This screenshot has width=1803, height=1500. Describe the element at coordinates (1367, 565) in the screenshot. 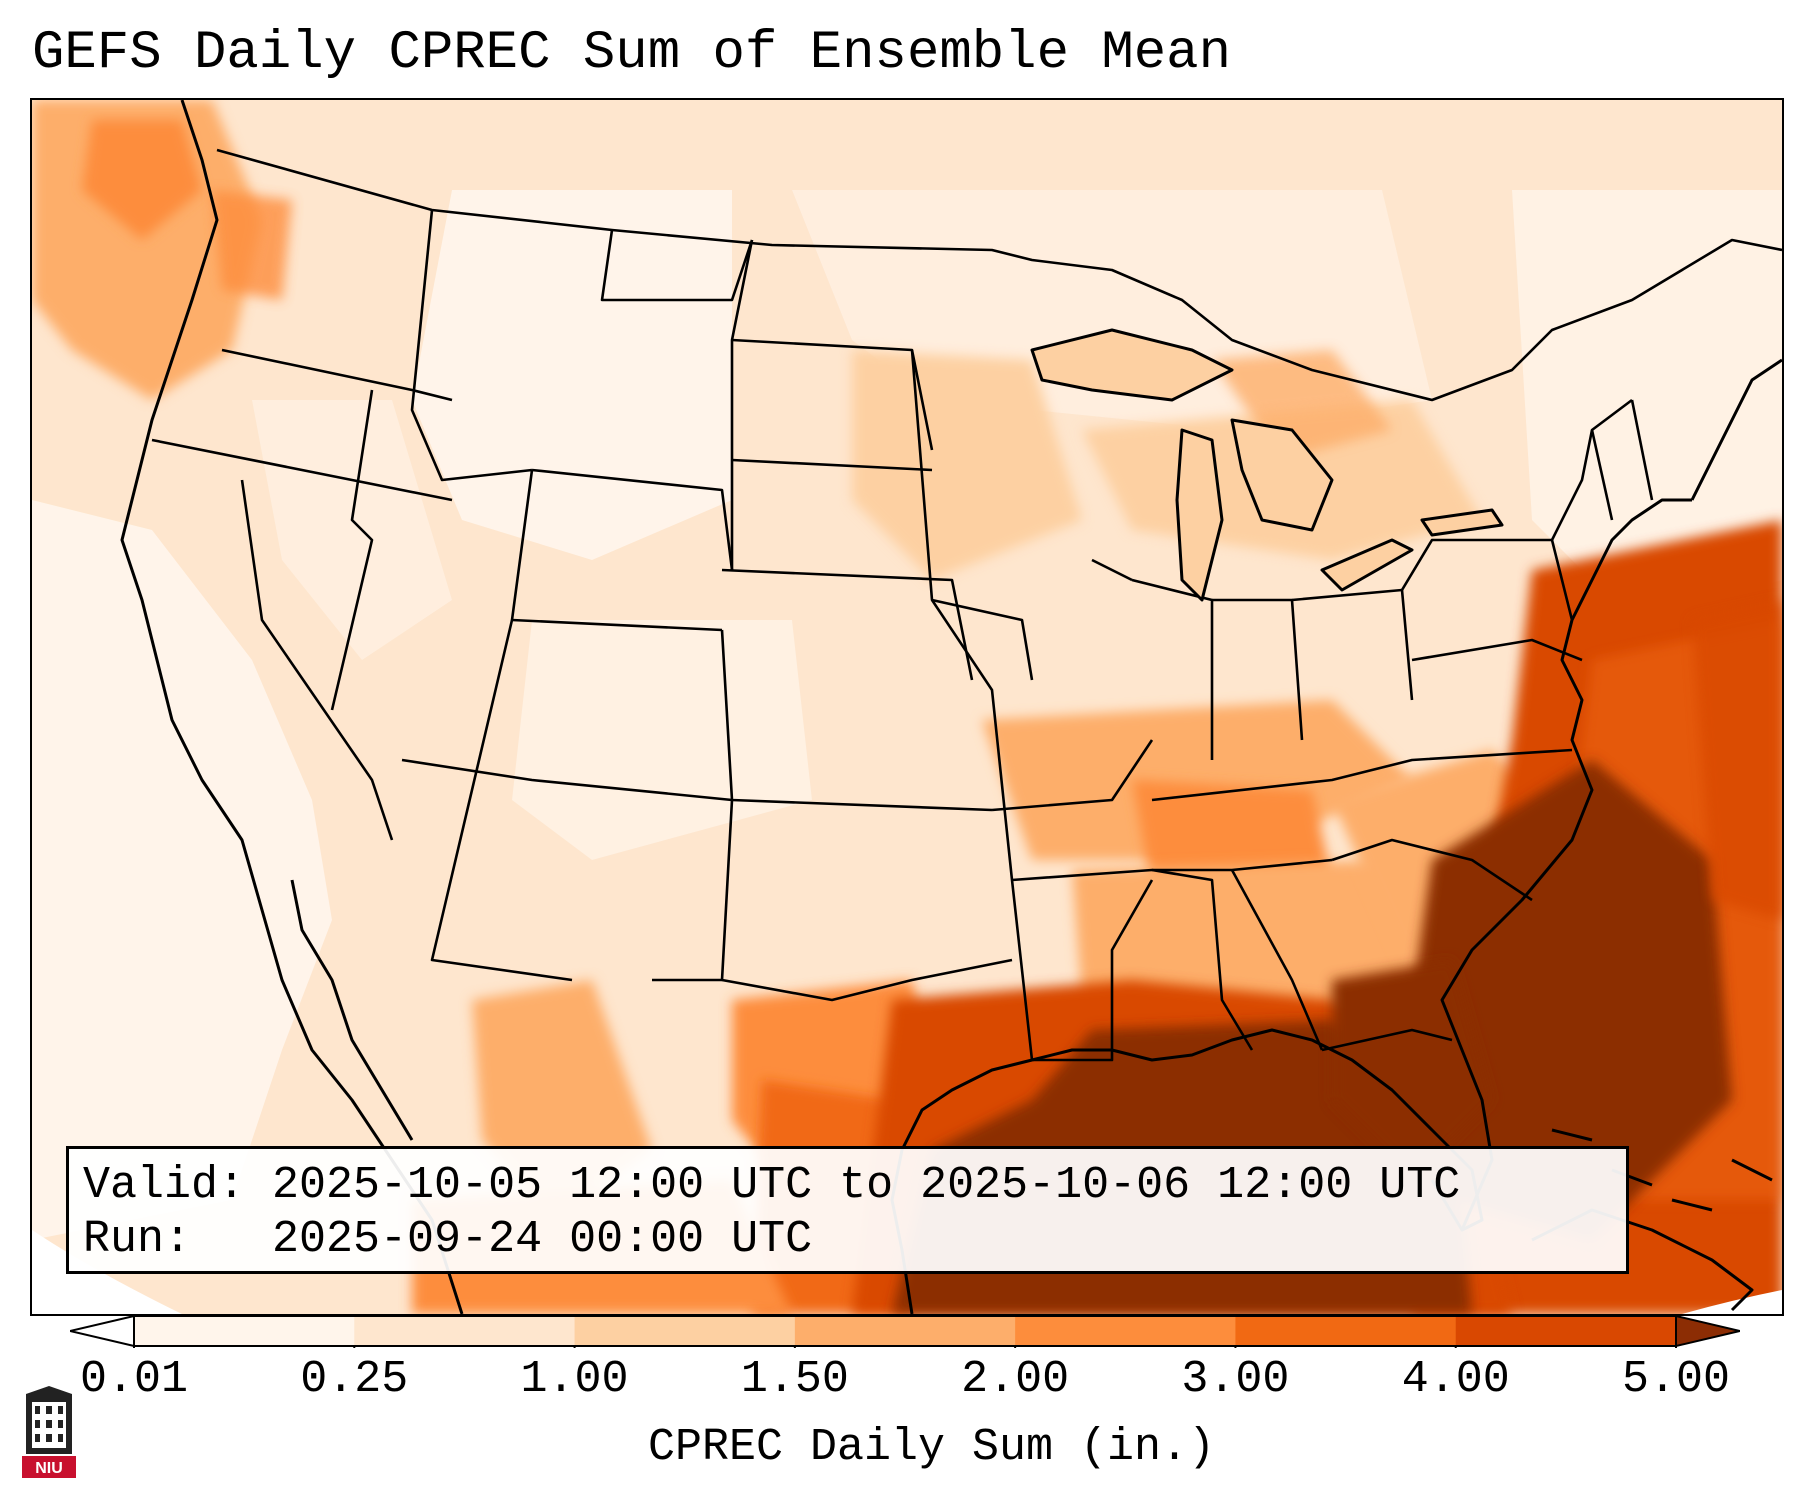

I see `lake-erie` at that location.